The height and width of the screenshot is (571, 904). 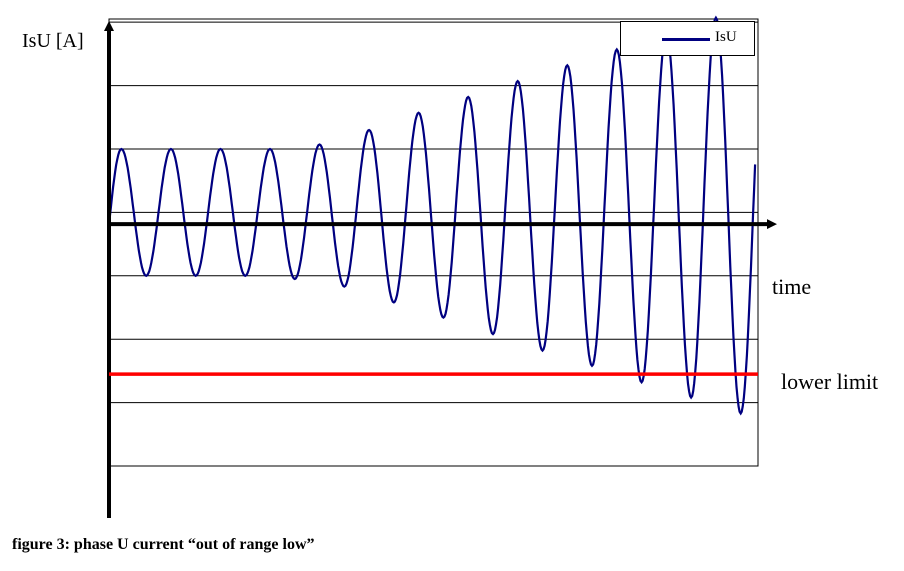 I want to click on legend-swatch-isu, so click(x=686, y=39).